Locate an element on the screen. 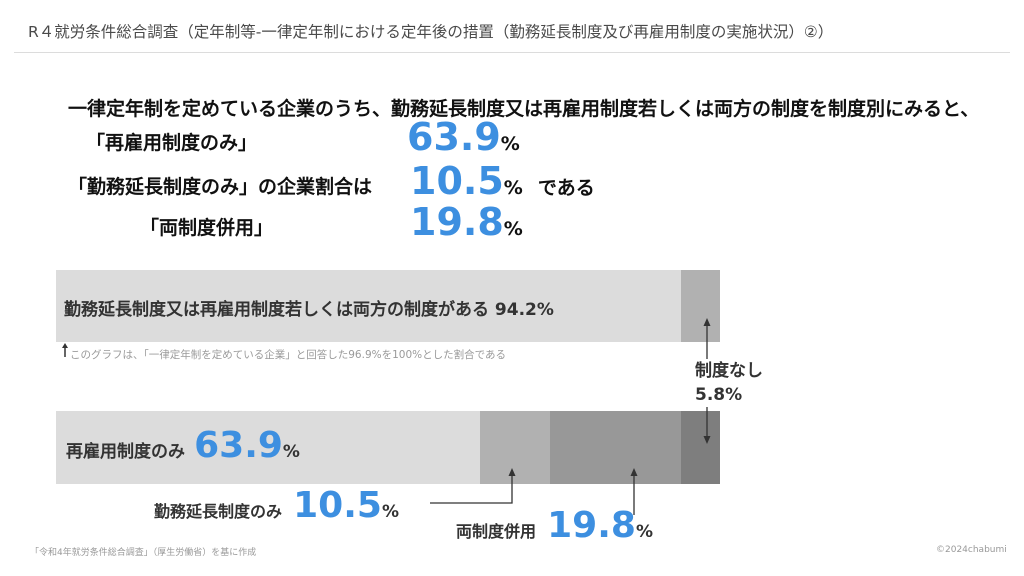 The image size is (1024, 576). extension-arrow is located at coordinates (512, 472).